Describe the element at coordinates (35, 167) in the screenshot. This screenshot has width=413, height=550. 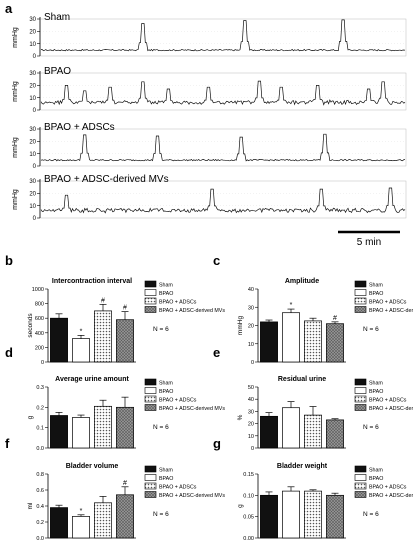
I see `trace-tick-label: 0` at that location.